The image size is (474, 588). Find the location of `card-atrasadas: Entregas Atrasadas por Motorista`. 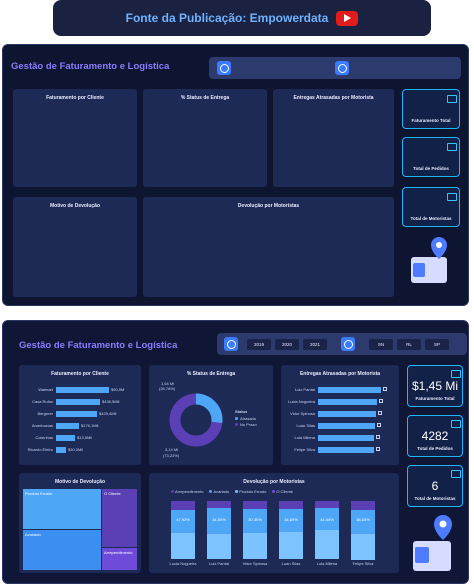

card-atrasadas: Entregas Atrasadas por Motorista is located at coordinates (333, 138).